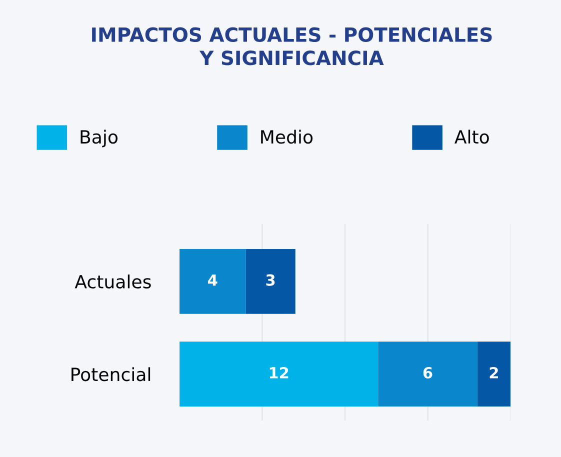 Image resolution: width=561 pixels, height=457 pixels. I want to click on chart-title: IMPACTOS ACTUALES - POTENCIALES Y SIGNIFICANCIA, so click(292, 46).